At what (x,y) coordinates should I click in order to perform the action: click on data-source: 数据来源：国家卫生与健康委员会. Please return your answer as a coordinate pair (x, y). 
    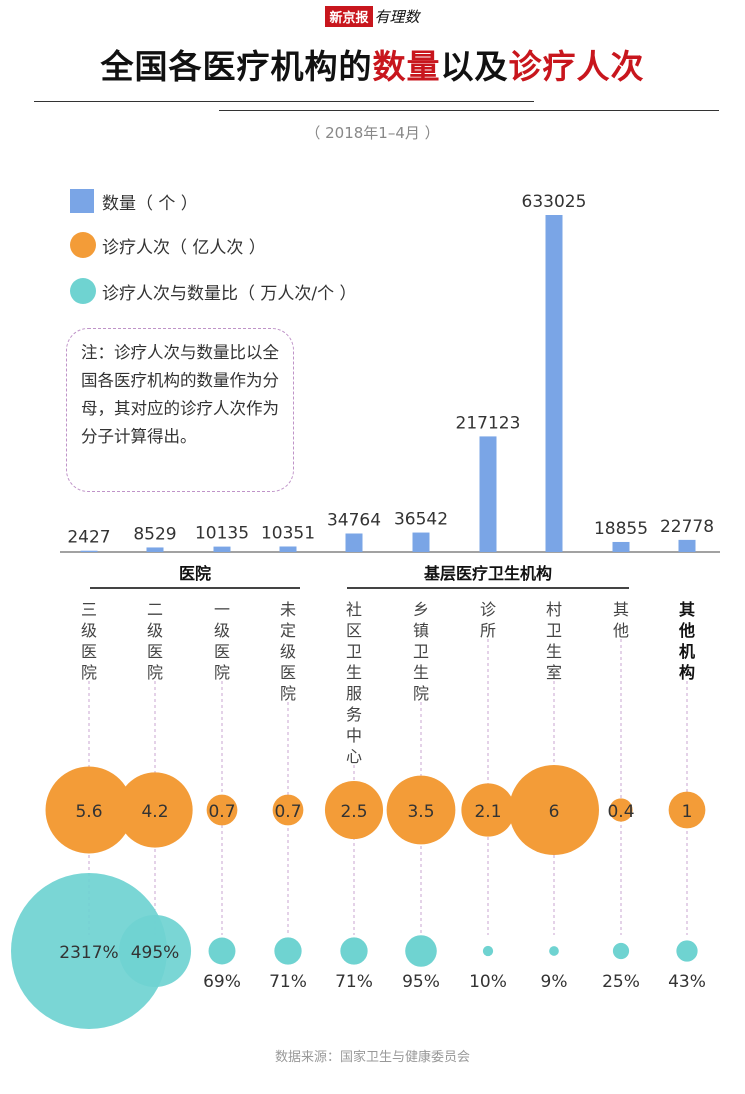
    Looking at the image, I should click on (372, 1057).